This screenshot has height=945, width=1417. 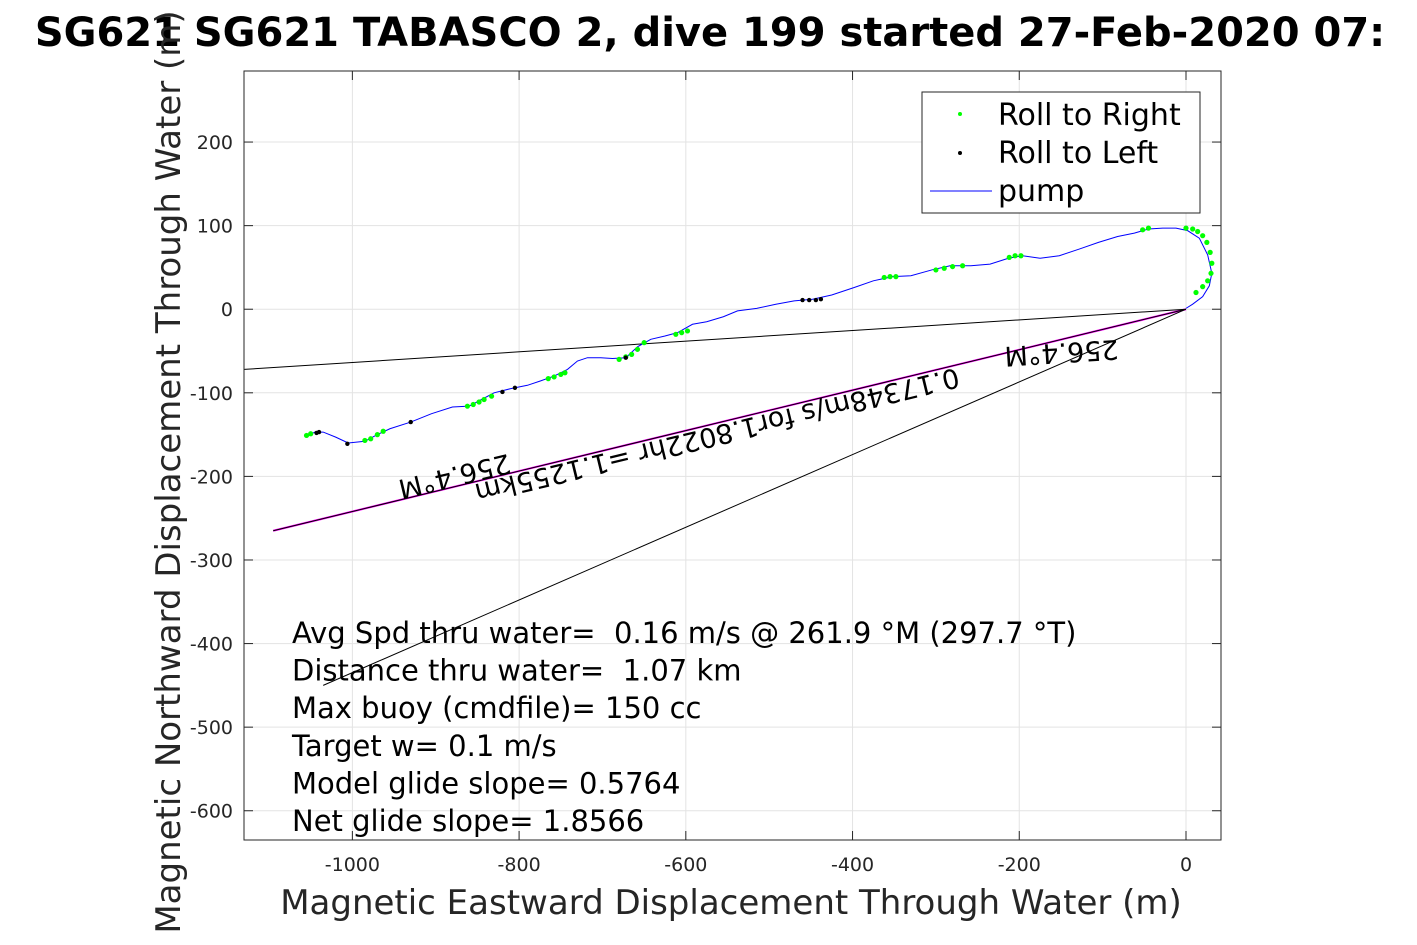 What do you see at coordinates (517, 671) in the screenshot?
I see `annotation-line: Distance thru water= 1.07 km` at bounding box center [517, 671].